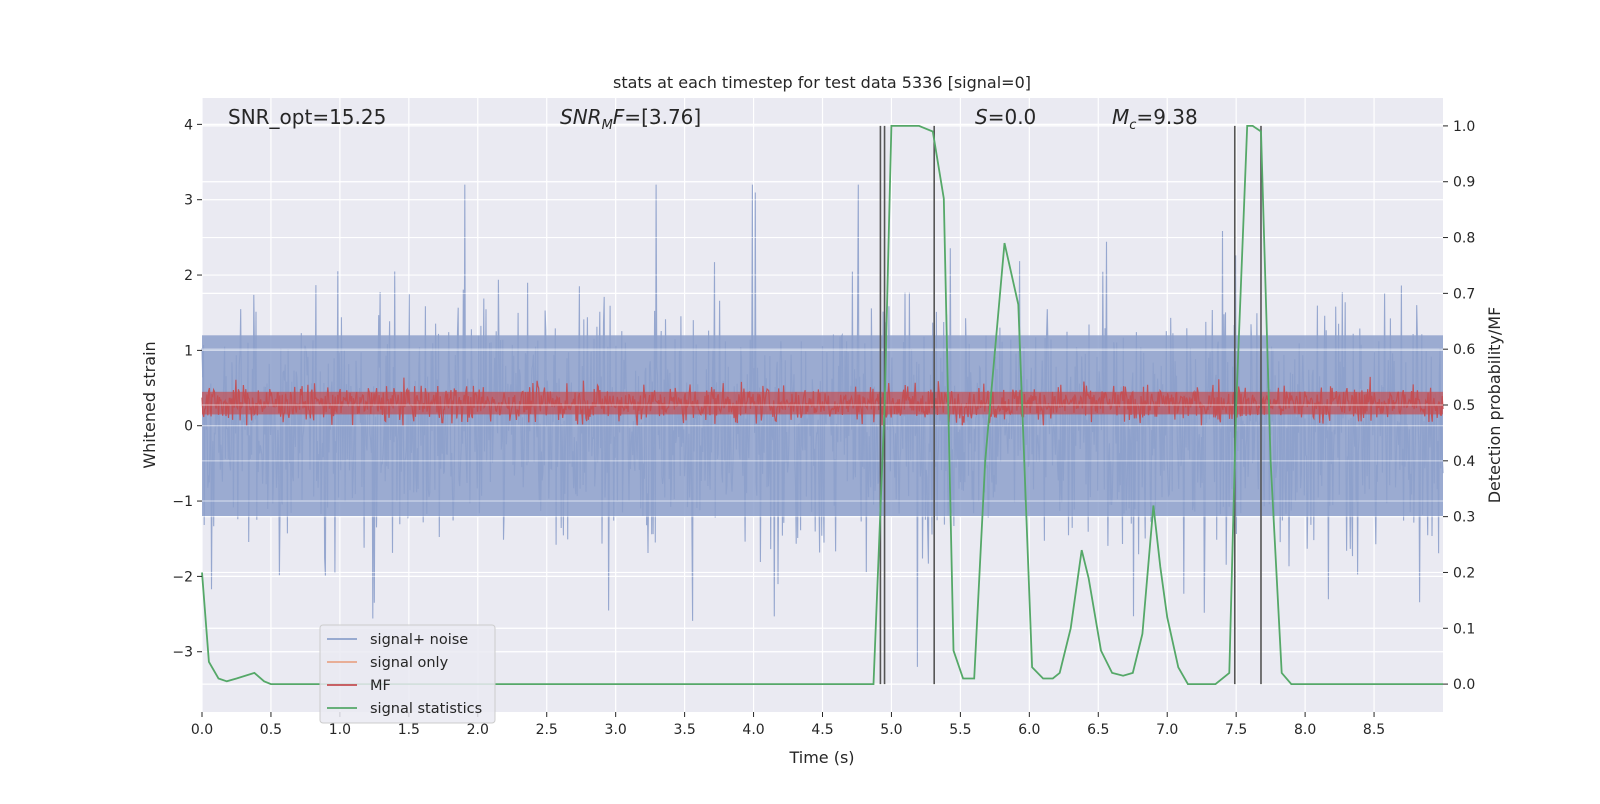  What do you see at coordinates (1167, 730) in the screenshot?
I see `x-tick-label-14: 7.0` at bounding box center [1167, 730].